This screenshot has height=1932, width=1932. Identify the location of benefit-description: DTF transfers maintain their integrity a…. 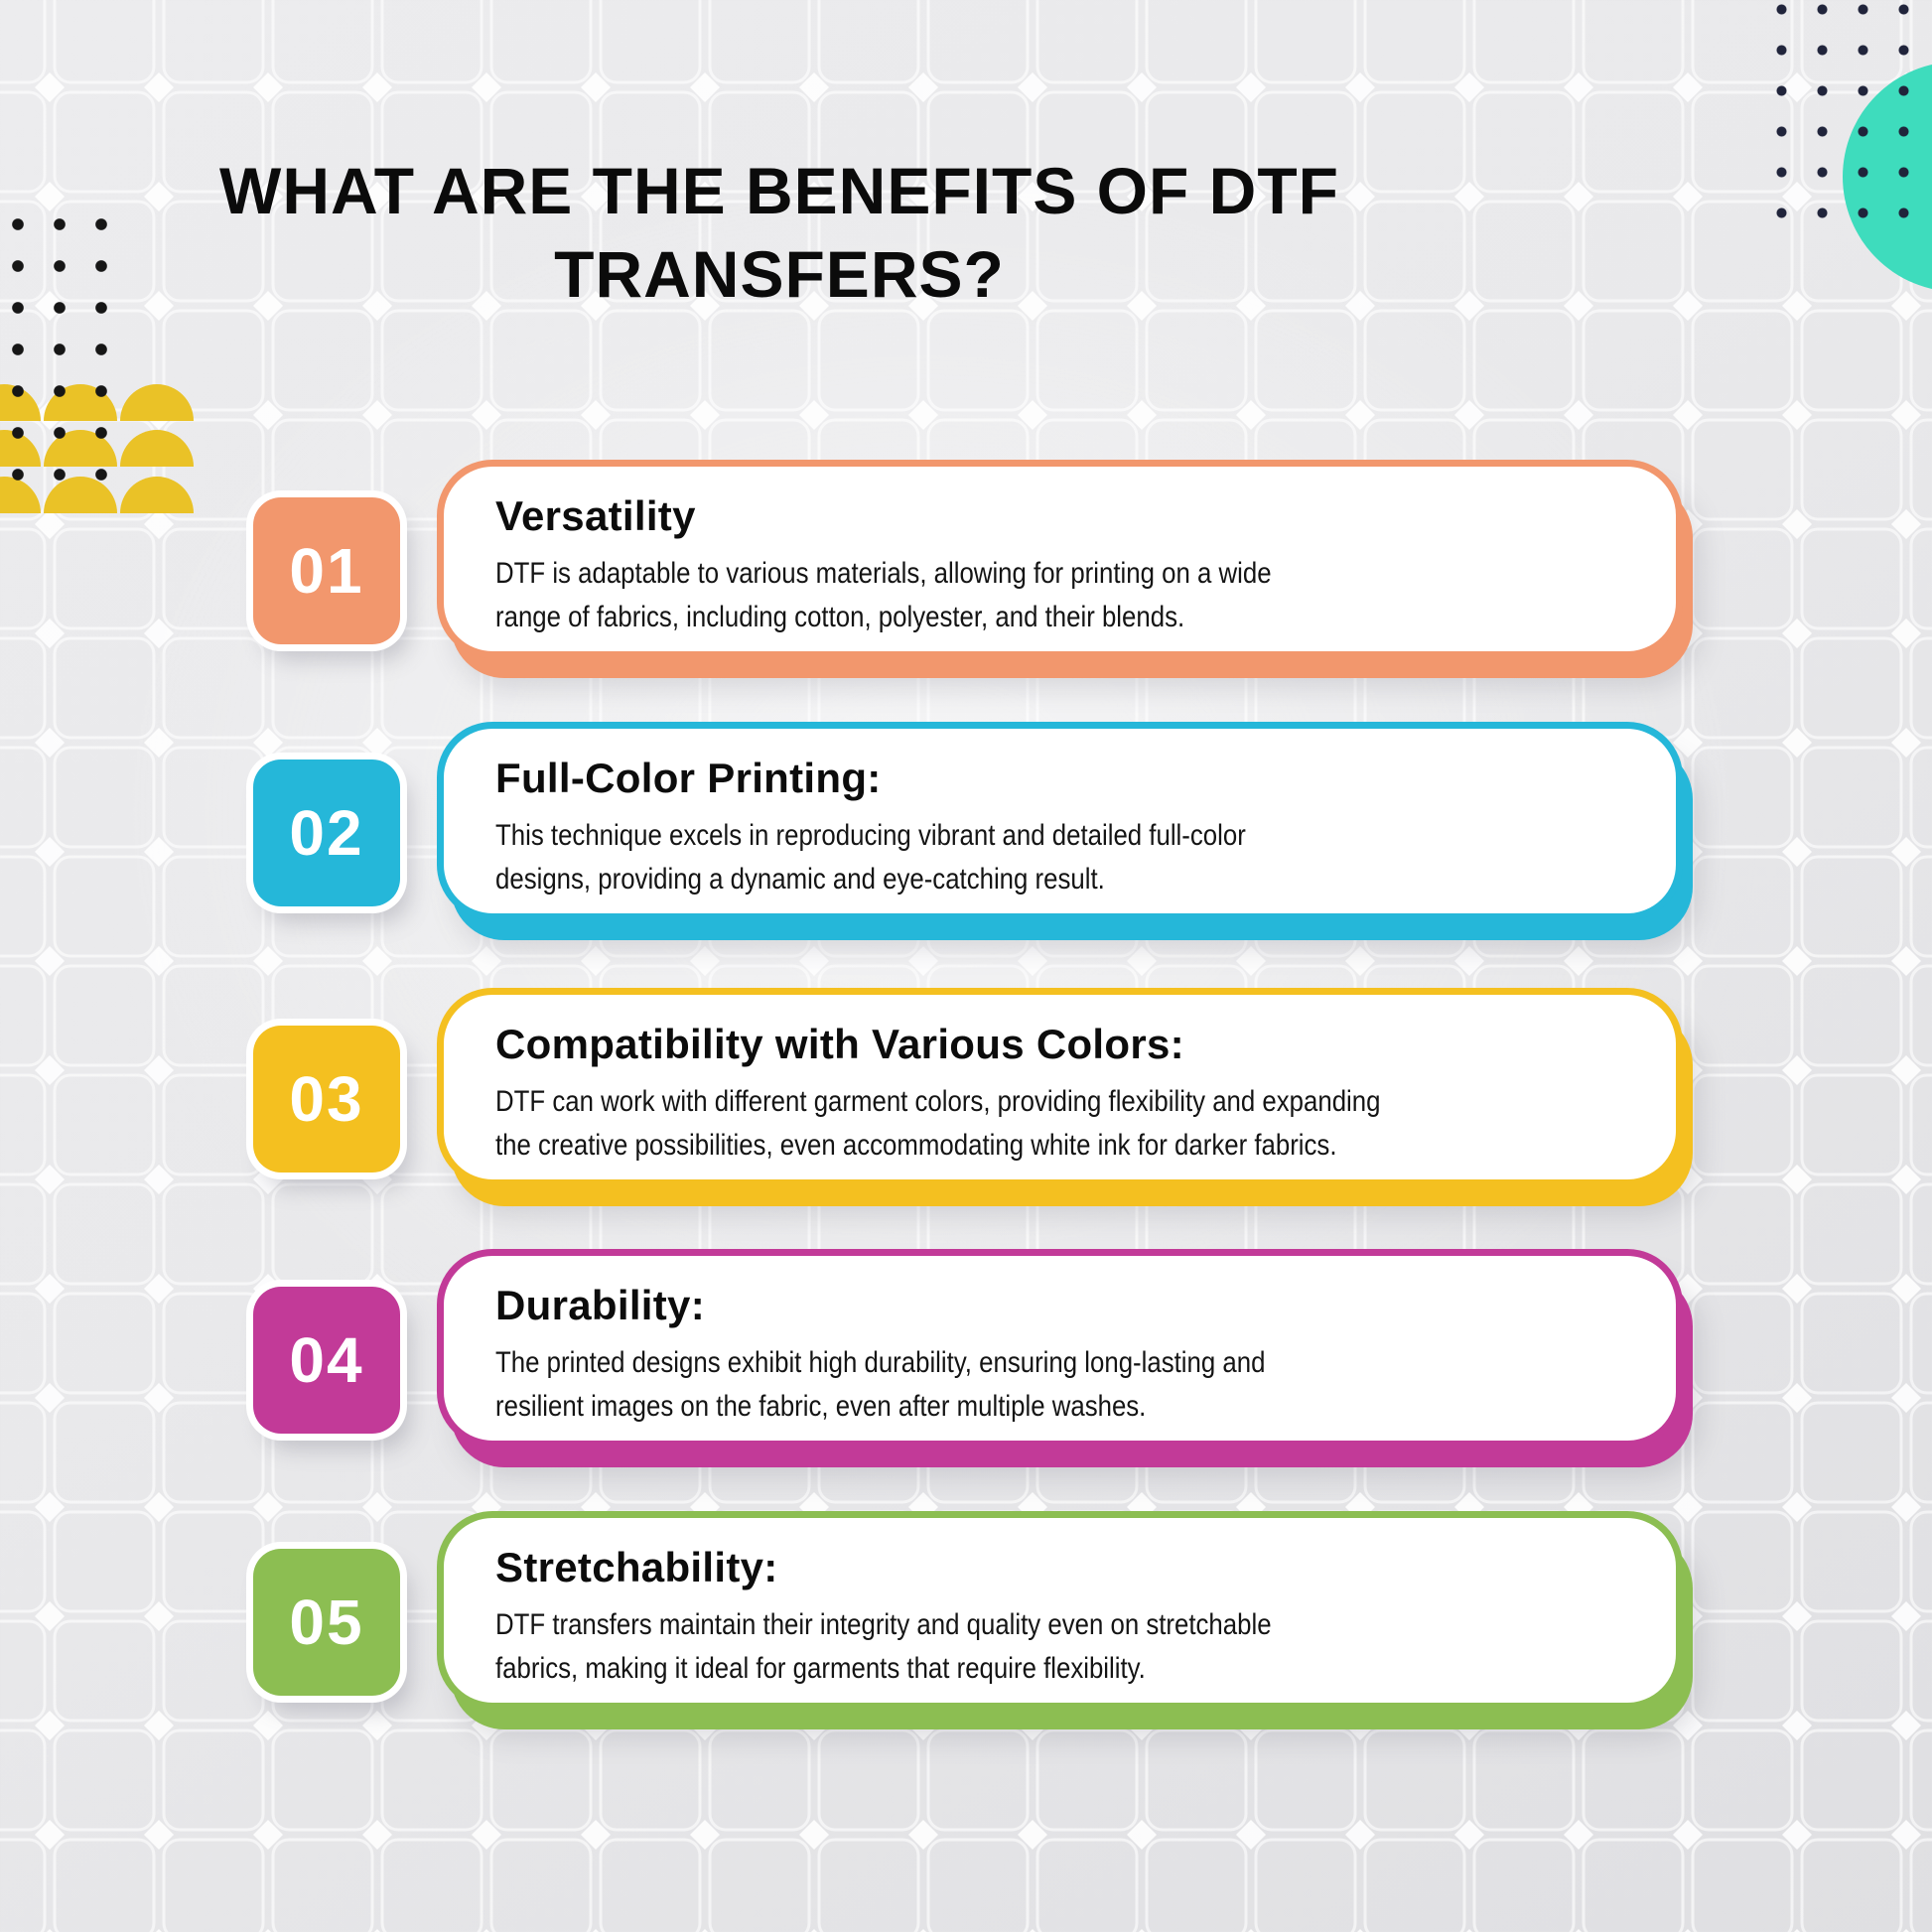
(884, 1647).